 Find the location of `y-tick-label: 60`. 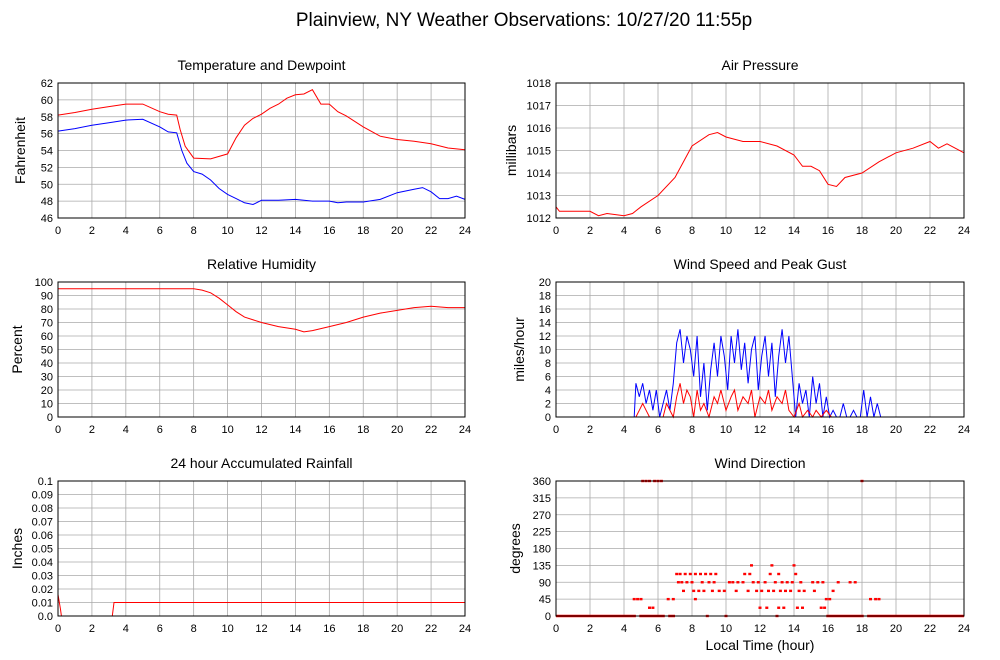

y-tick-label: 60 is located at coordinates (47, 337).